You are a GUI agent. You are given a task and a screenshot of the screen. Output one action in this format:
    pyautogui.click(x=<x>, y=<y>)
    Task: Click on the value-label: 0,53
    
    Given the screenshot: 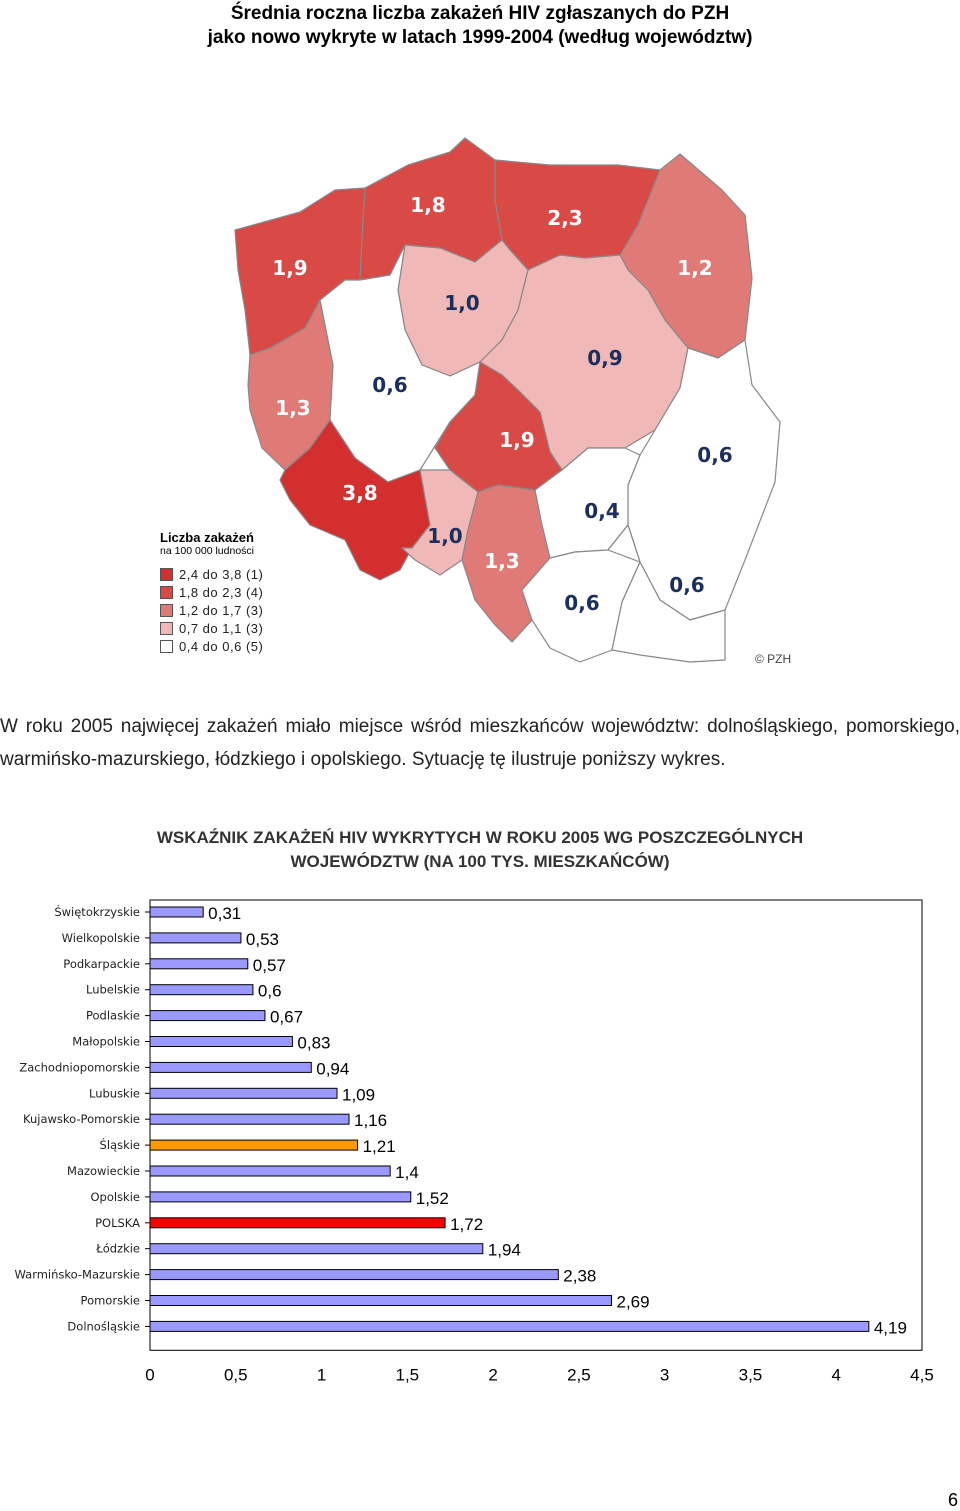 What is the action you would take?
    pyautogui.click(x=262, y=939)
    